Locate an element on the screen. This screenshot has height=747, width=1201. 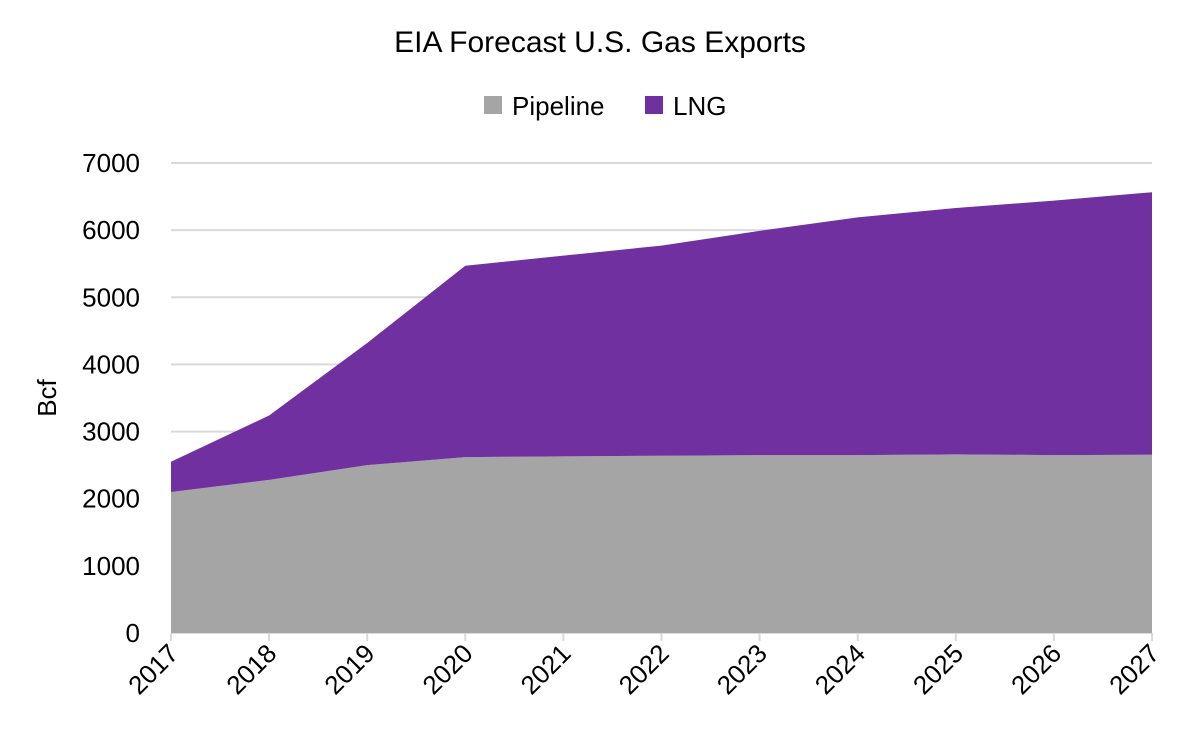
x-tick-label: 2023 is located at coordinates (742, 669).